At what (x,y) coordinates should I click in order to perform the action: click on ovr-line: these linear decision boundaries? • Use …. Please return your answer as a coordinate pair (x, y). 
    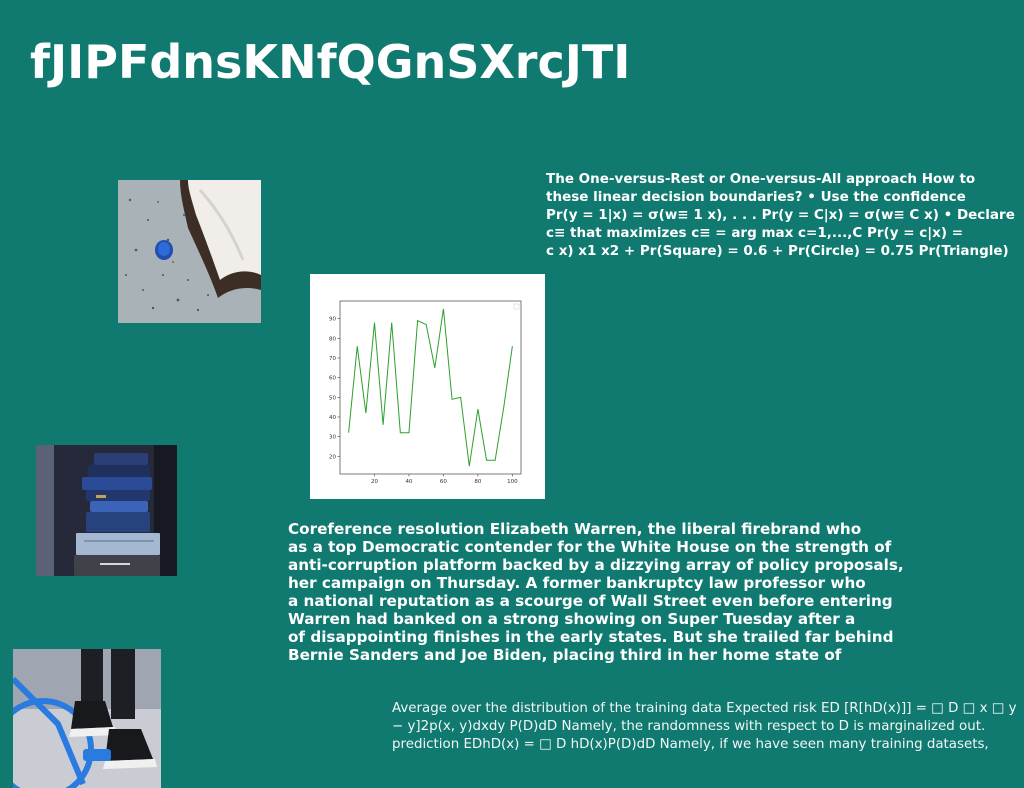
    Looking at the image, I should click on (756, 197).